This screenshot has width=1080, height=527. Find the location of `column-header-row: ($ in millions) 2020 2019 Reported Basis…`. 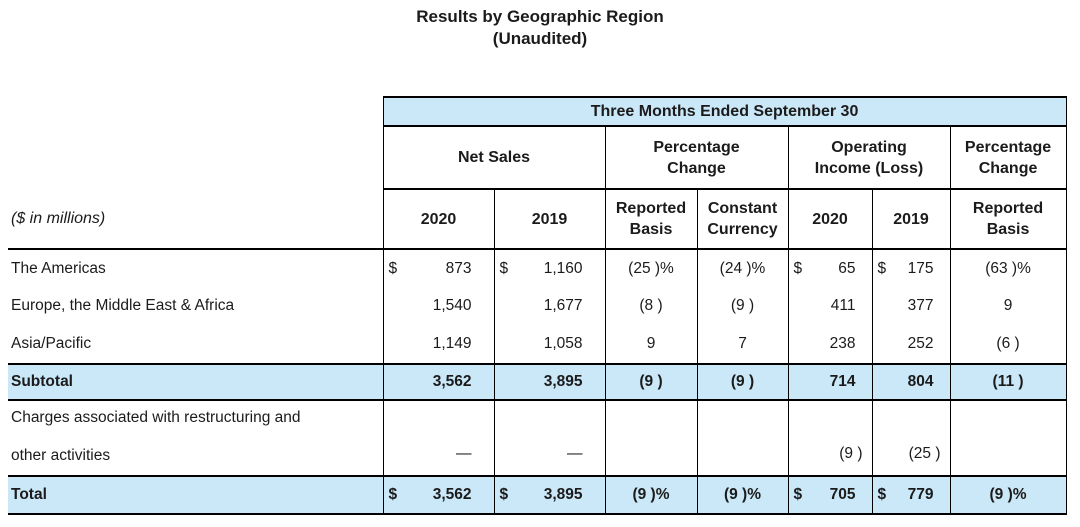

column-header-row: ($ in millions) 2020 2019 Reported Basis… is located at coordinates (537, 219).